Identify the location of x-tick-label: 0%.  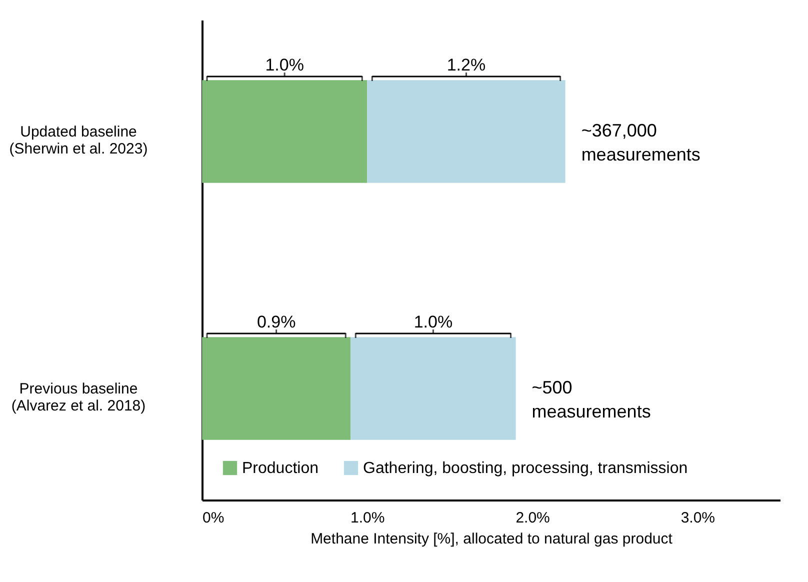
(213, 518).